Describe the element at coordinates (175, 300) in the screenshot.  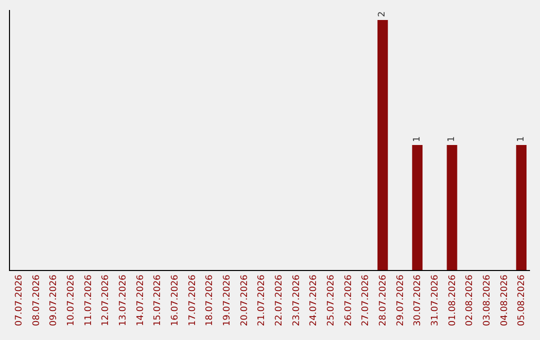
I see `x-tick-label: 16.07.2026` at that location.